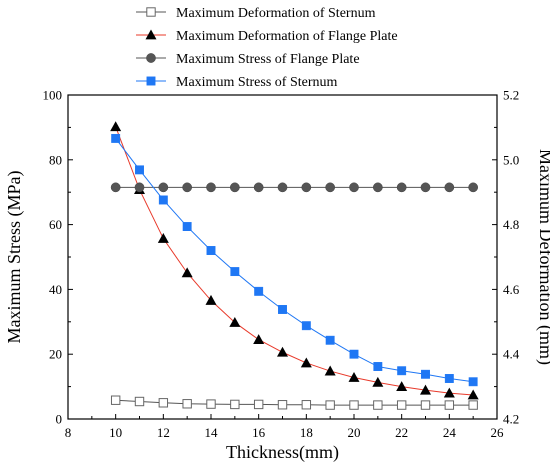 This screenshot has width=550, height=469. What do you see at coordinates (401, 432) in the screenshot?
I see `x-tick-label: 22` at bounding box center [401, 432].